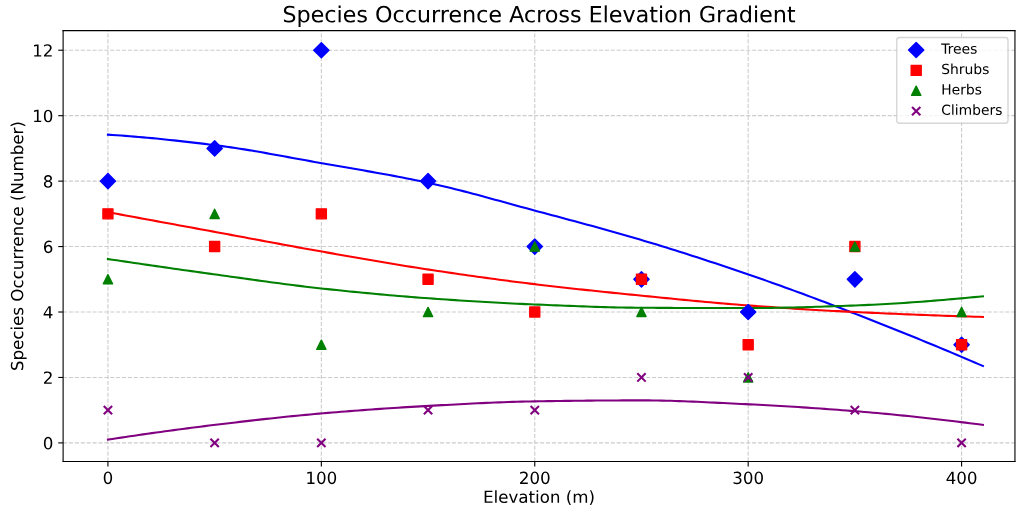 This screenshot has width=1018, height=510. What do you see at coordinates (43, 116) in the screenshot?
I see `y-tick-label: 10` at bounding box center [43, 116].